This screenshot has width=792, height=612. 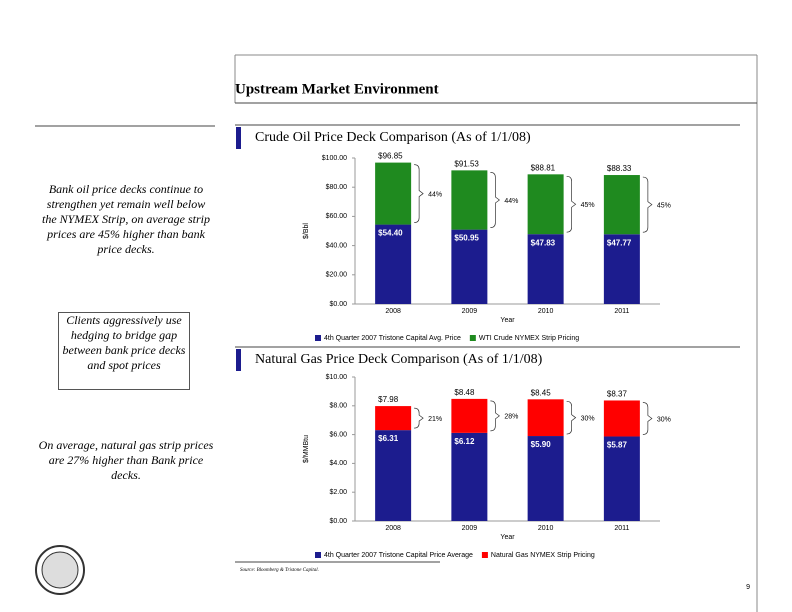 I want to click on total-label: $96.85, so click(x=390, y=156).